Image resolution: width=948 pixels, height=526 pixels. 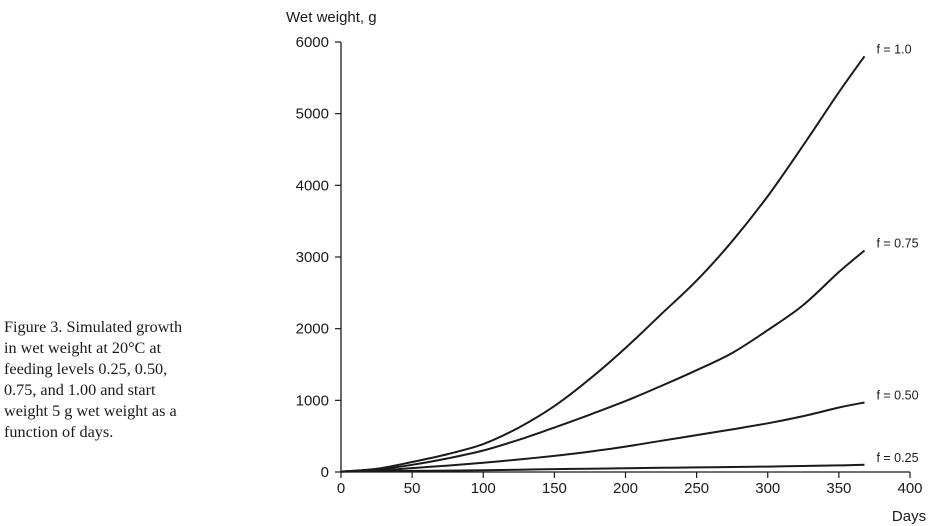 What do you see at coordinates (897, 244) in the screenshot?
I see `series-label: f = 0.75` at bounding box center [897, 244].